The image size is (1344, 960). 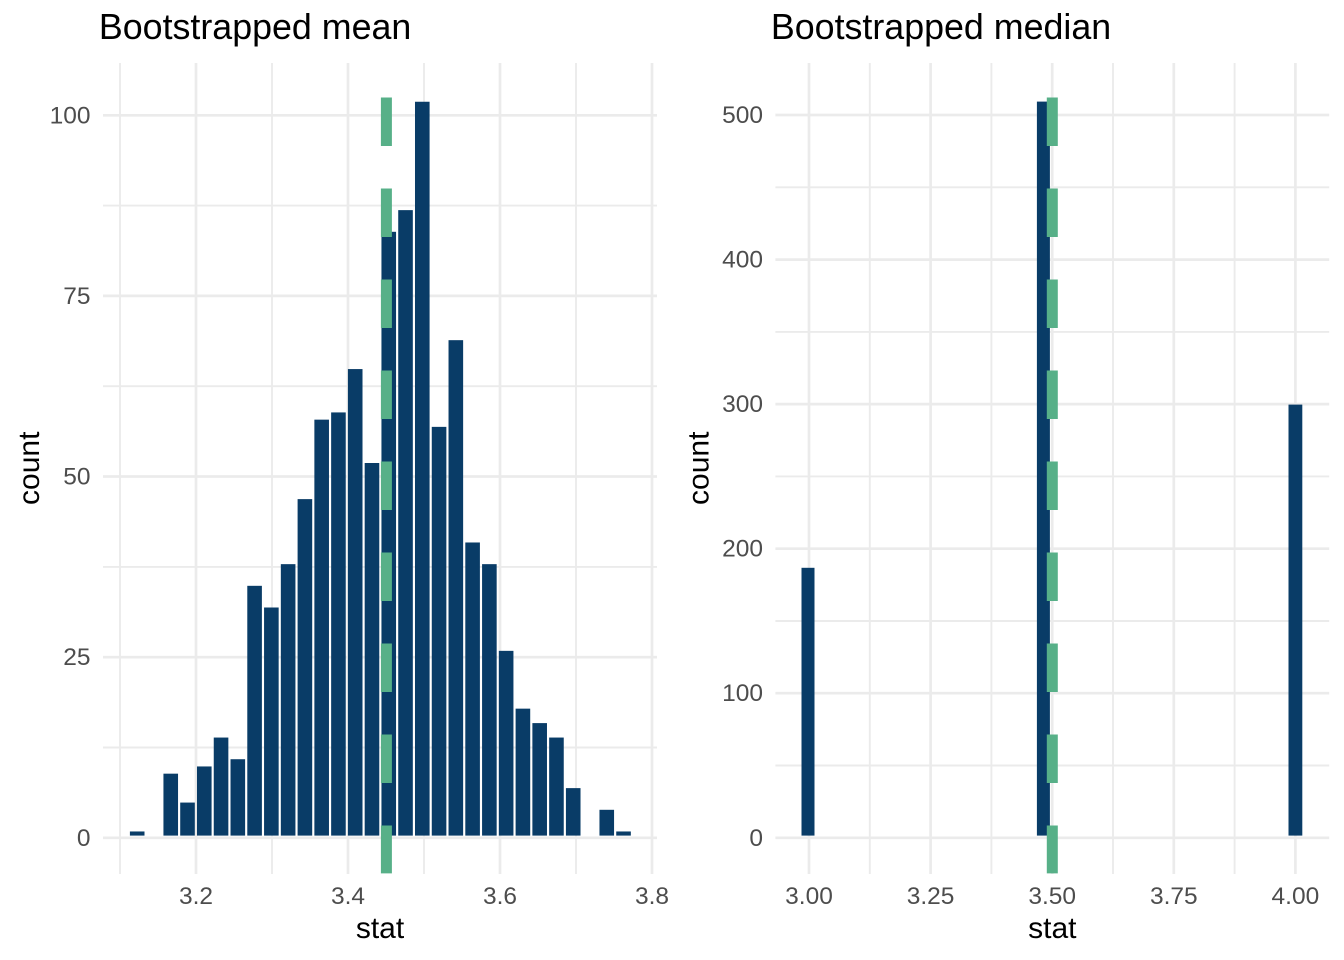 I want to click on svg-text: 50, so click(x=76, y=477).